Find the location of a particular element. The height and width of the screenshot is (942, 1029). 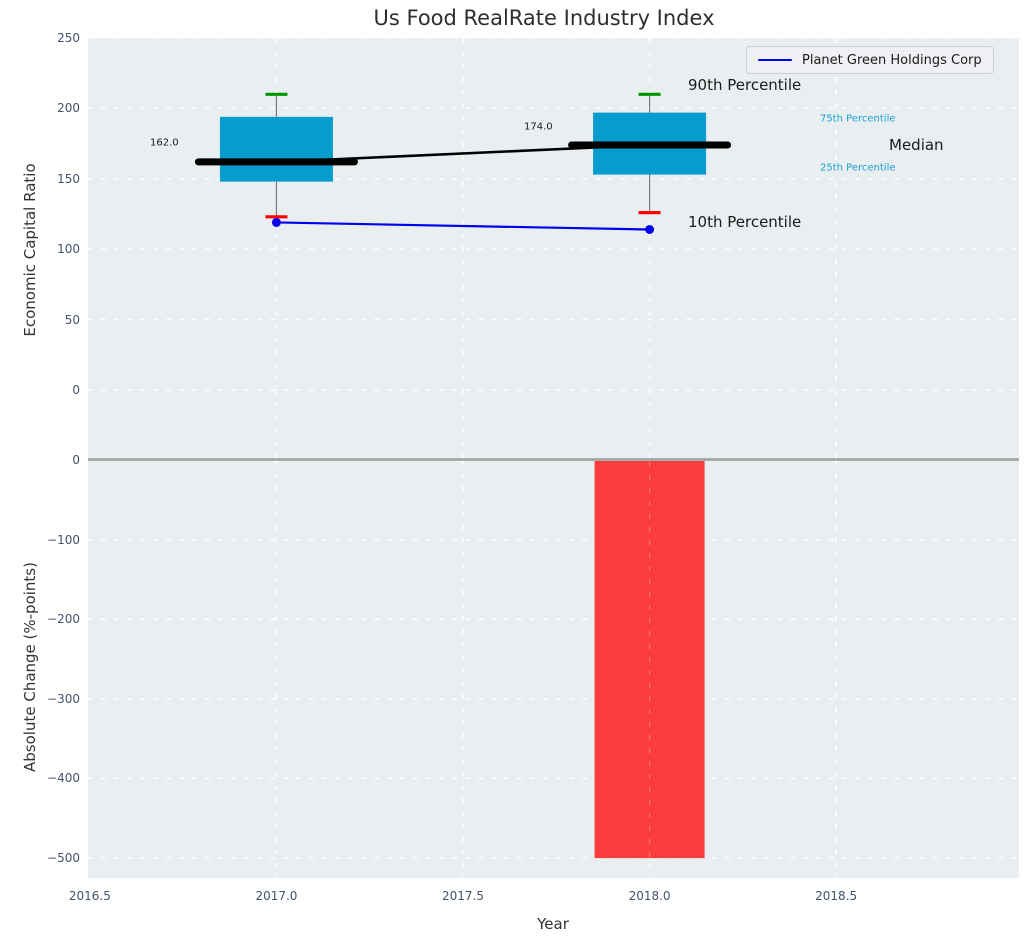

bottom-y-axis-label: Absolute Change (%-points) is located at coordinates (30, 667).